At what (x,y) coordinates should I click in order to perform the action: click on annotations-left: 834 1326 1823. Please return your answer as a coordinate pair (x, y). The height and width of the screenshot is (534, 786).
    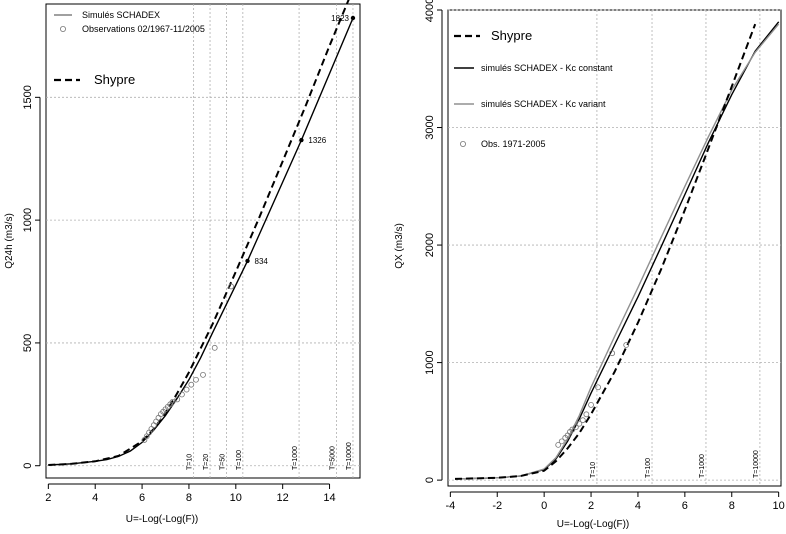
    Looking at the image, I should click on (300, 140).